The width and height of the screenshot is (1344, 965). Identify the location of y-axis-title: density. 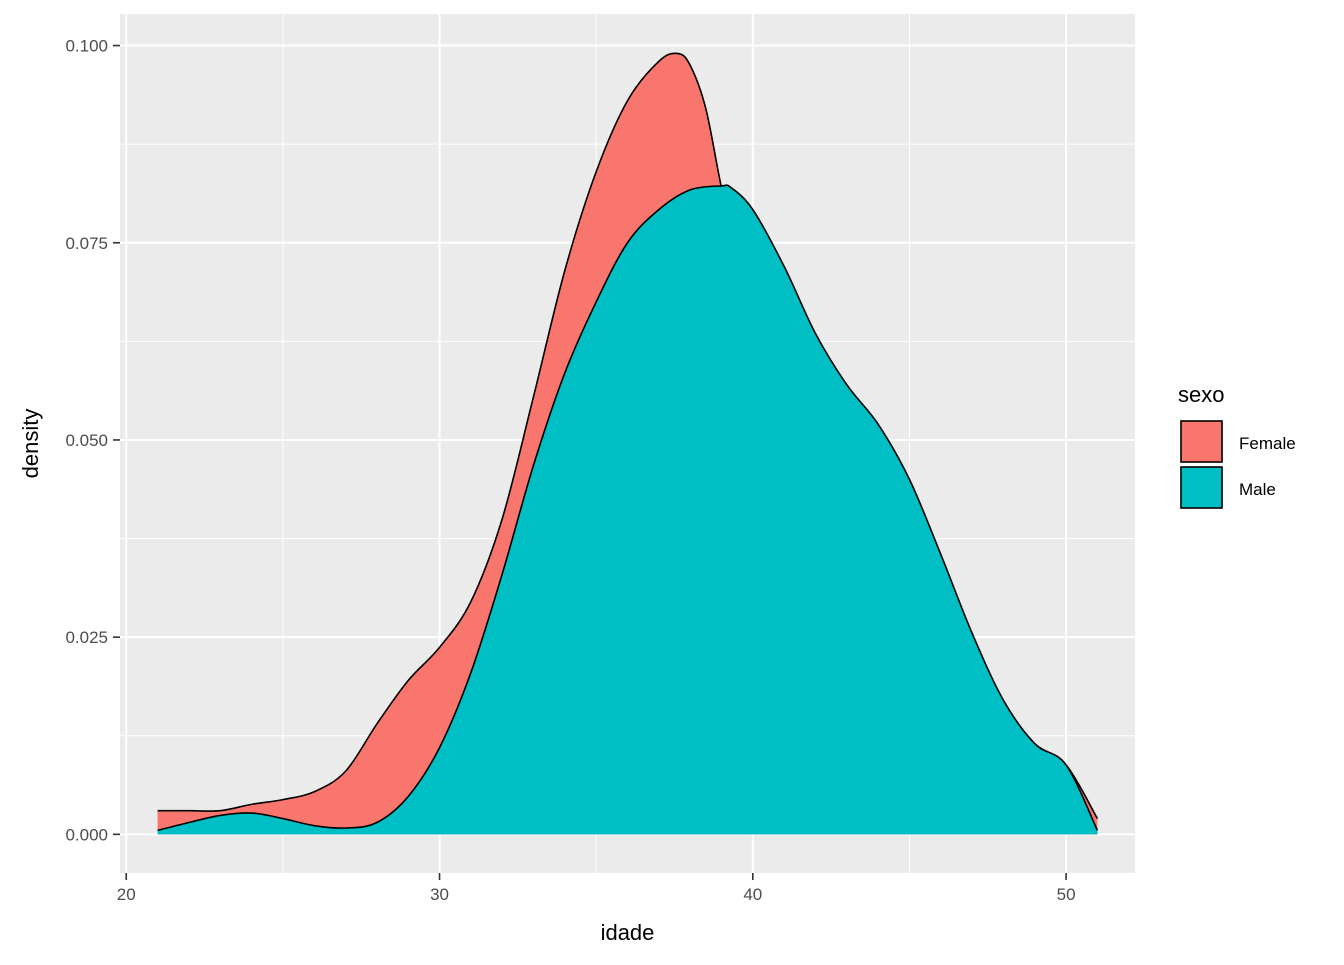
(30, 444).